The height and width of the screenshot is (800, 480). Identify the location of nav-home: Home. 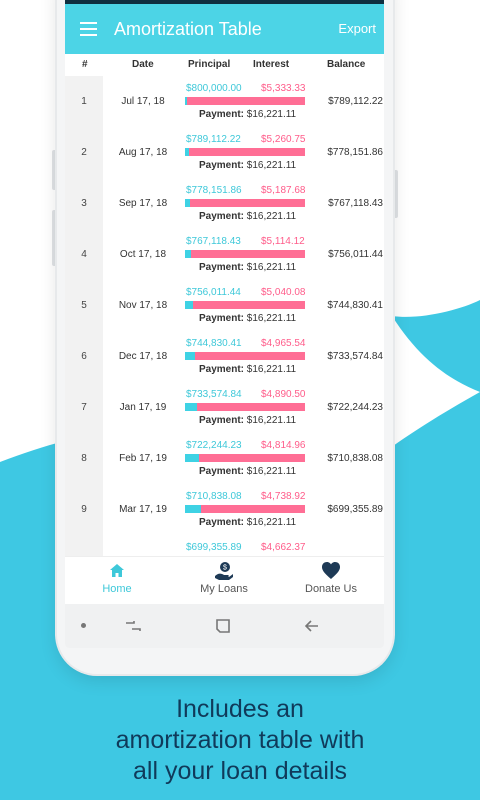
(117, 578).